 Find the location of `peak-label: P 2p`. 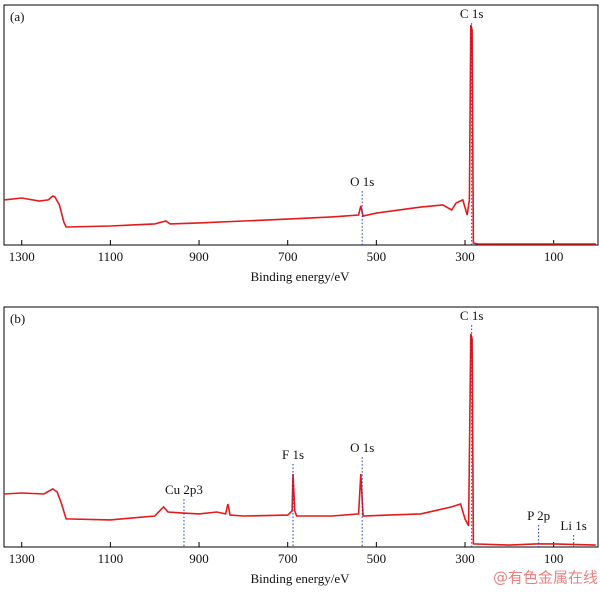

peak-label: P 2p is located at coordinates (538, 515).